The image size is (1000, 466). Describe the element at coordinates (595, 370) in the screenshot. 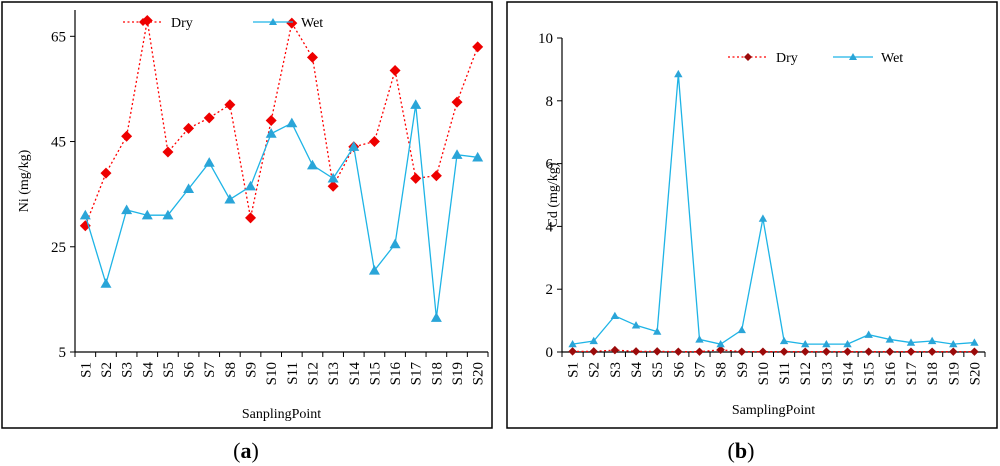

I see `panel-b-x-tick-label: S2` at that location.